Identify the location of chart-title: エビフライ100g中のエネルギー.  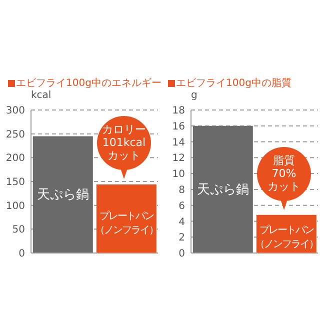
(89, 83).